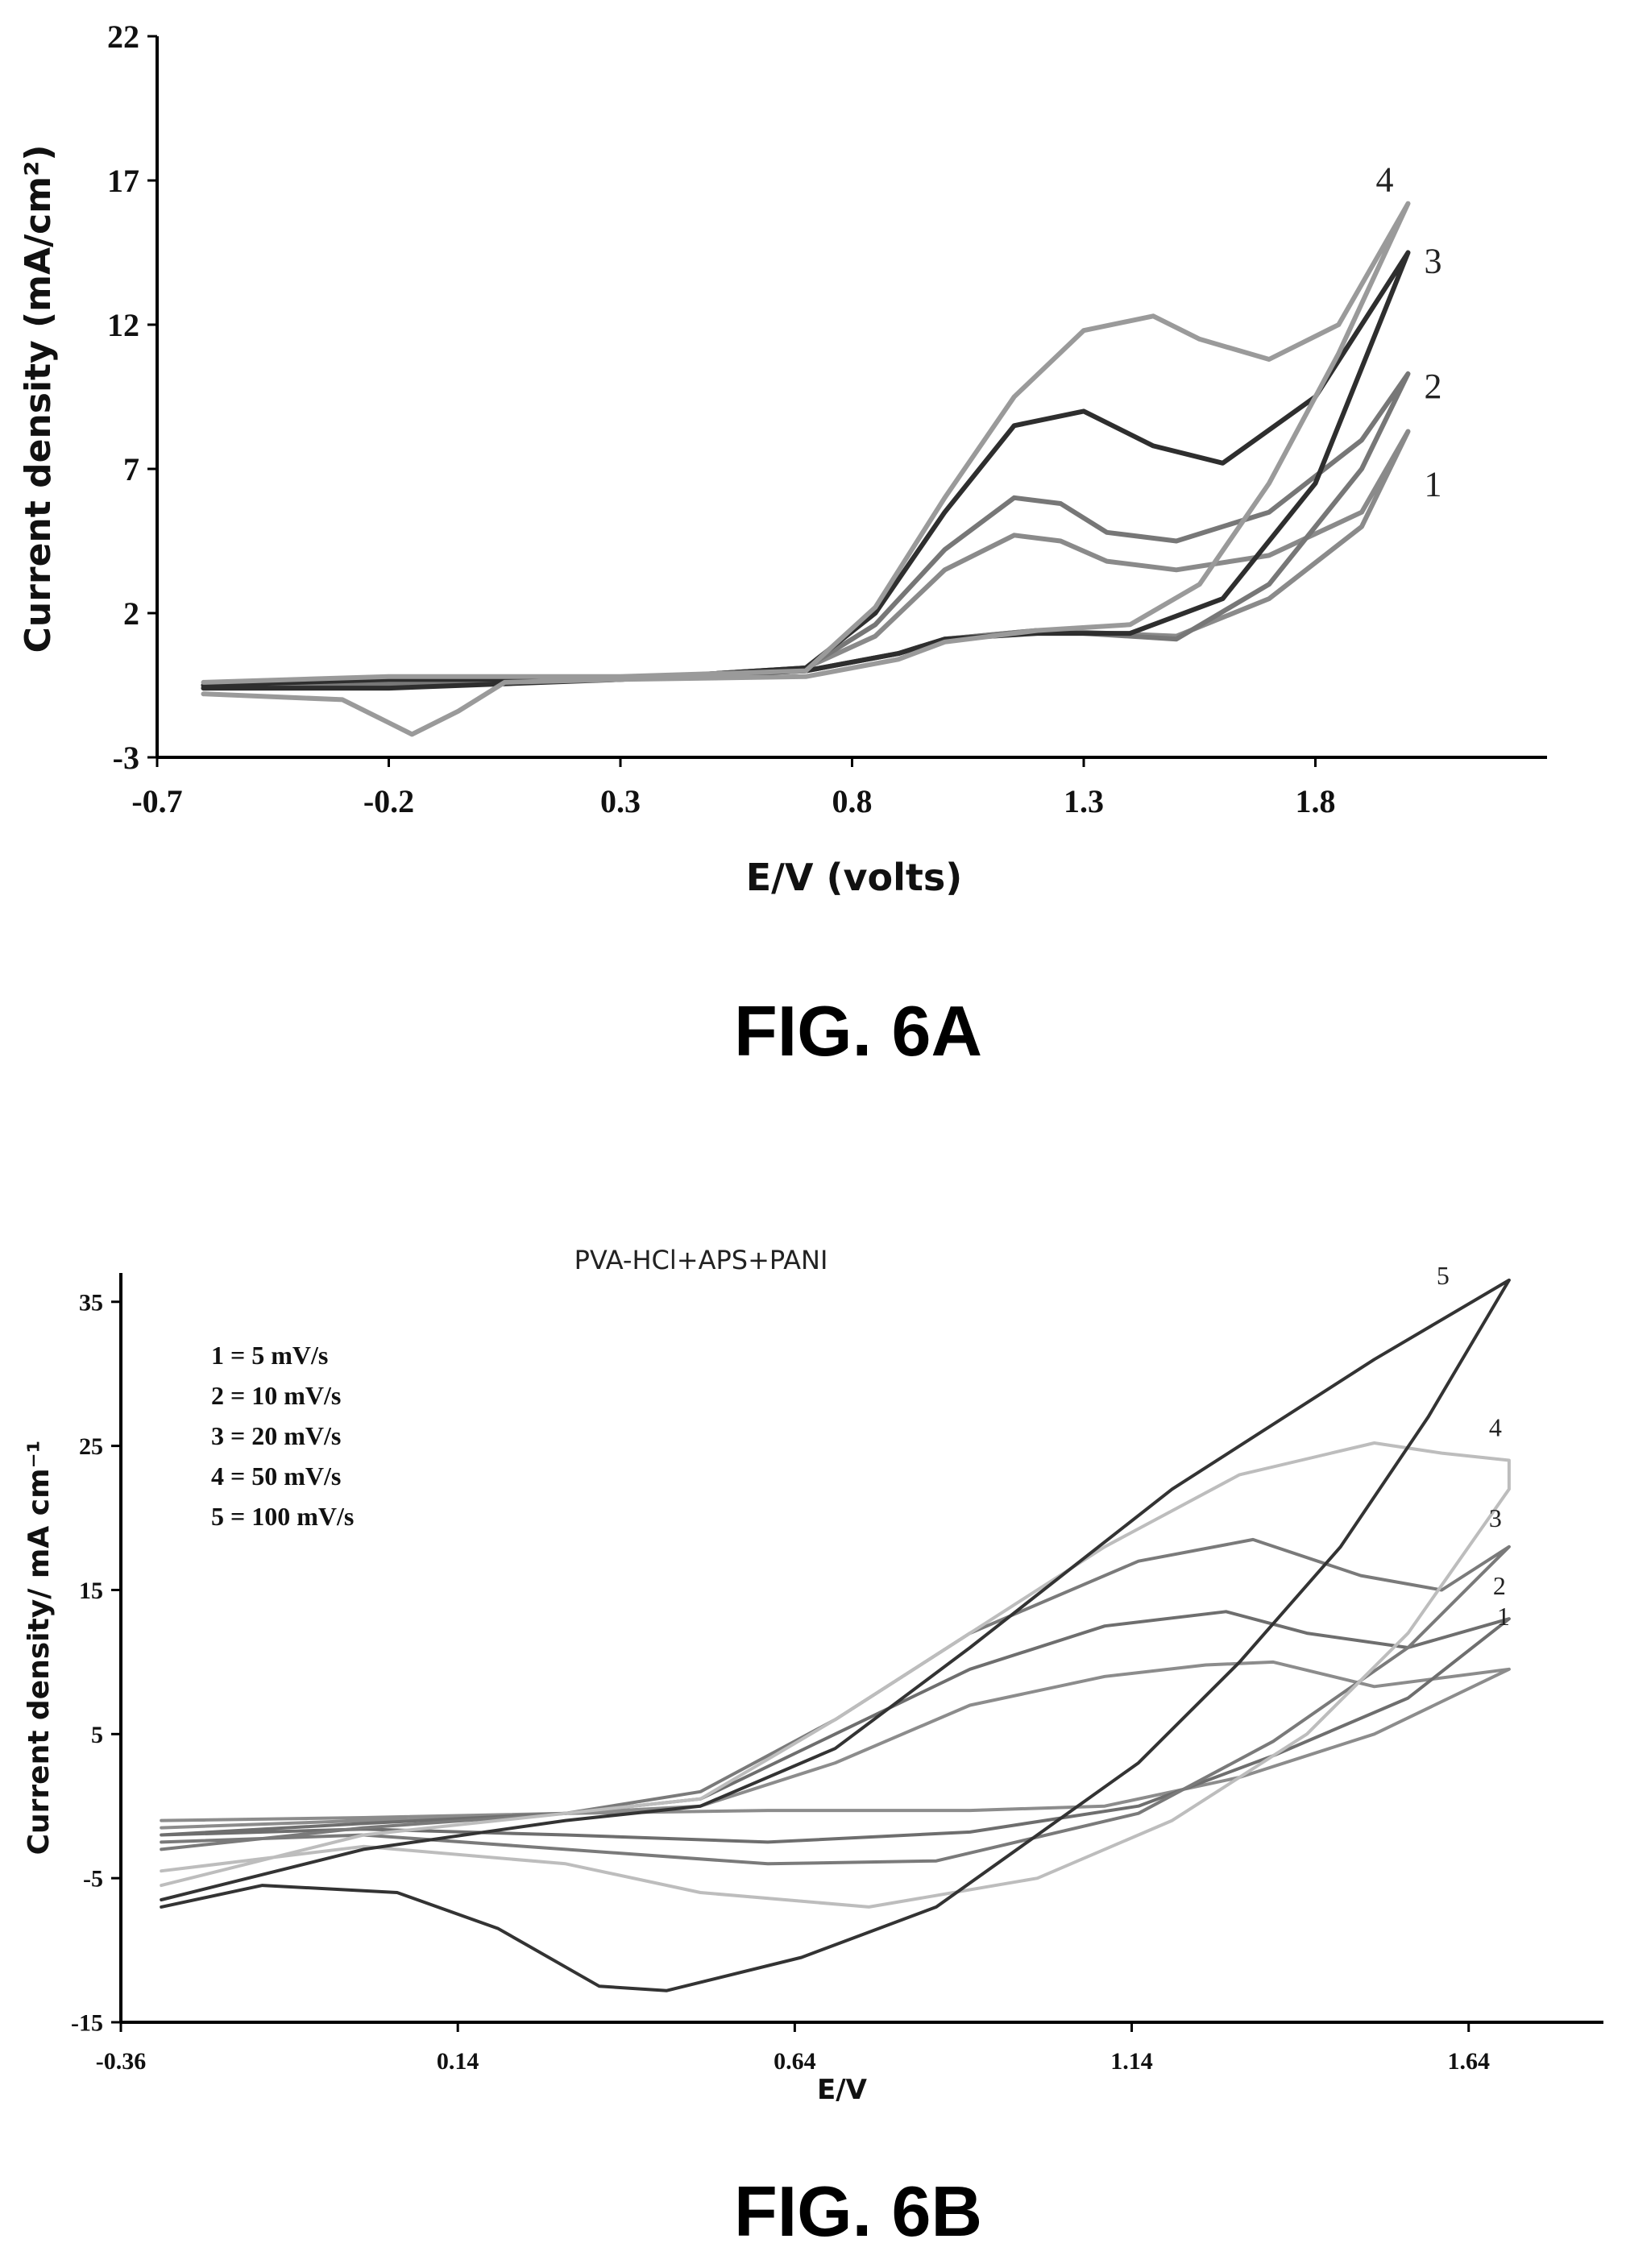 This screenshot has width=1626, height=2268. I want to click on y-tick-label: 25, so click(91, 1446).